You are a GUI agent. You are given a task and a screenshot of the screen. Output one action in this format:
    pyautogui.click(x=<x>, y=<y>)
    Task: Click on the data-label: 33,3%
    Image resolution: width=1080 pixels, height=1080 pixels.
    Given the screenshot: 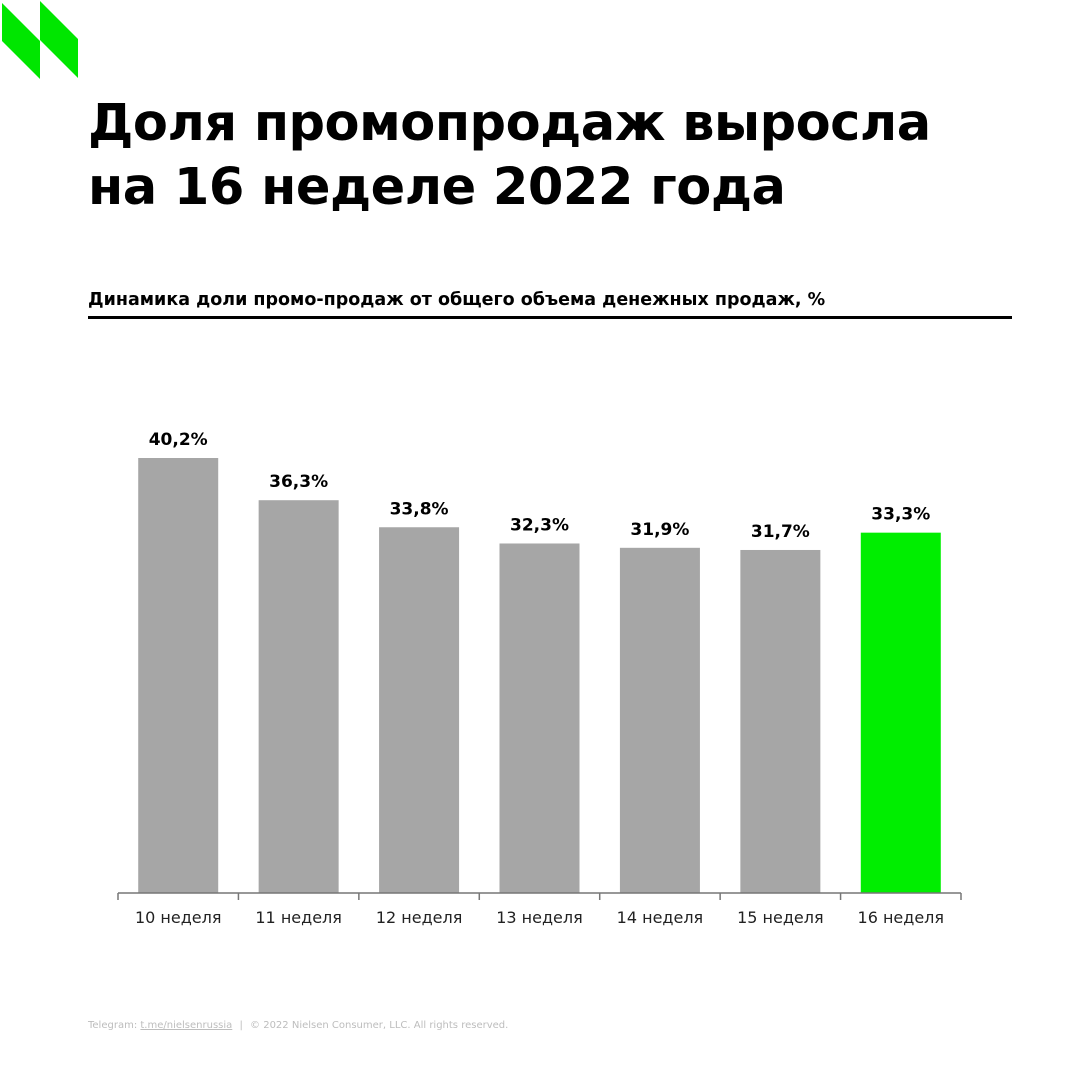 What is the action you would take?
    pyautogui.click(x=900, y=515)
    